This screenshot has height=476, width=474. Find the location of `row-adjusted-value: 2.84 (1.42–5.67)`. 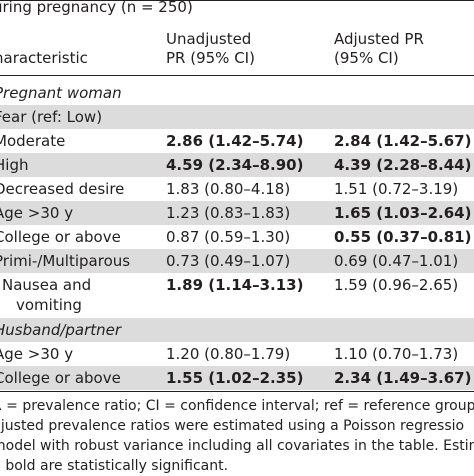

row-adjusted-value: 2.84 (1.42–5.67) is located at coordinates (403, 141).